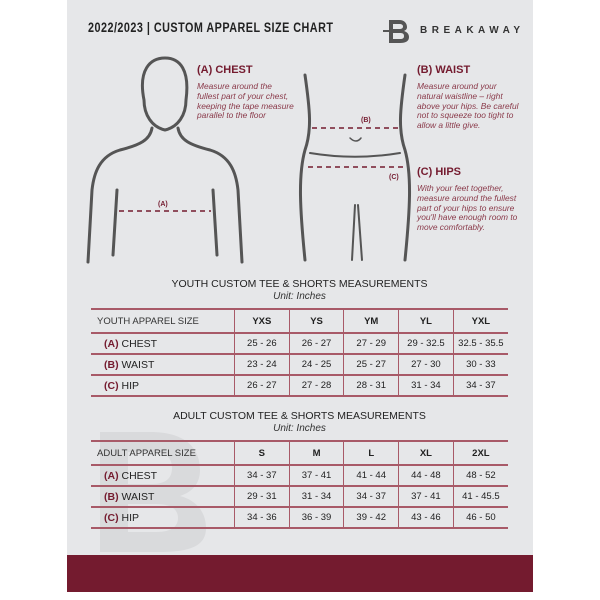  Describe the element at coordinates (299, 416) in the screenshot. I see `adult-table-title: ADULT CUSTOM TEE & SHORTS MEASUREMENTS` at that location.